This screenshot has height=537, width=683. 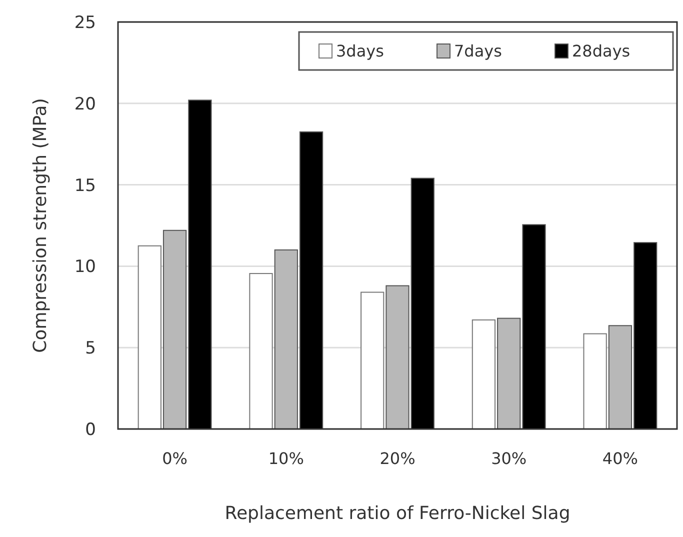 What do you see at coordinates (40, 225) in the screenshot?
I see `y-axis-title: Compression strength (MPa)` at bounding box center [40, 225].